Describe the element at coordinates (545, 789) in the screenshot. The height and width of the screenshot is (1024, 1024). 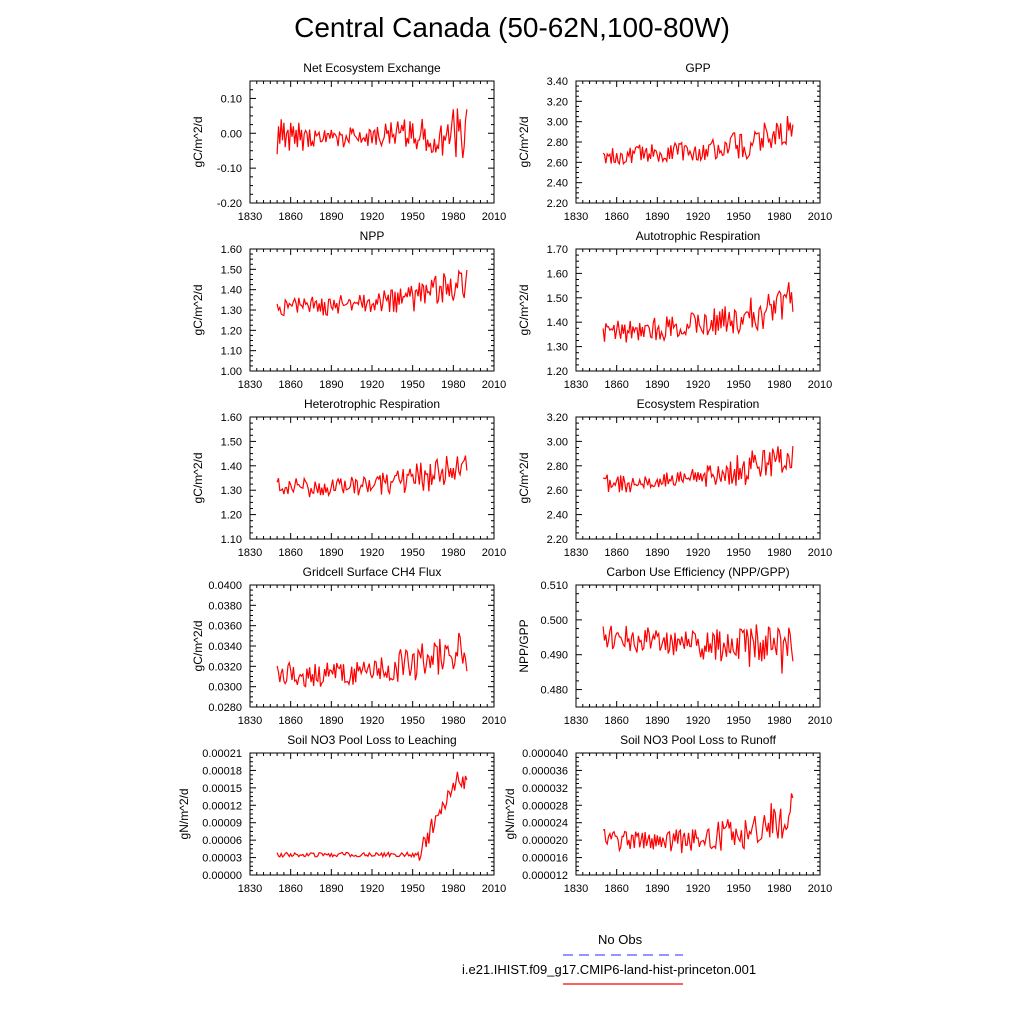
I see `y-tick-label: 0.000032` at that location.